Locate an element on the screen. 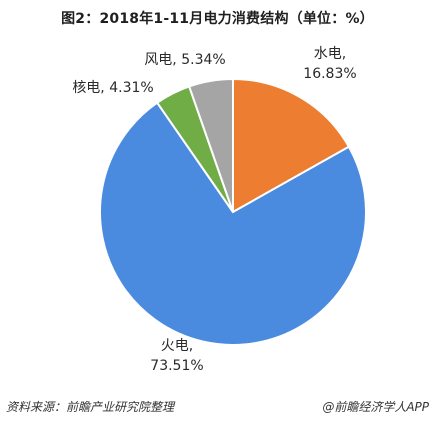 The height and width of the screenshot is (421, 435). slice-label-pct-0: 16.83% is located at coordinates (329, 74).